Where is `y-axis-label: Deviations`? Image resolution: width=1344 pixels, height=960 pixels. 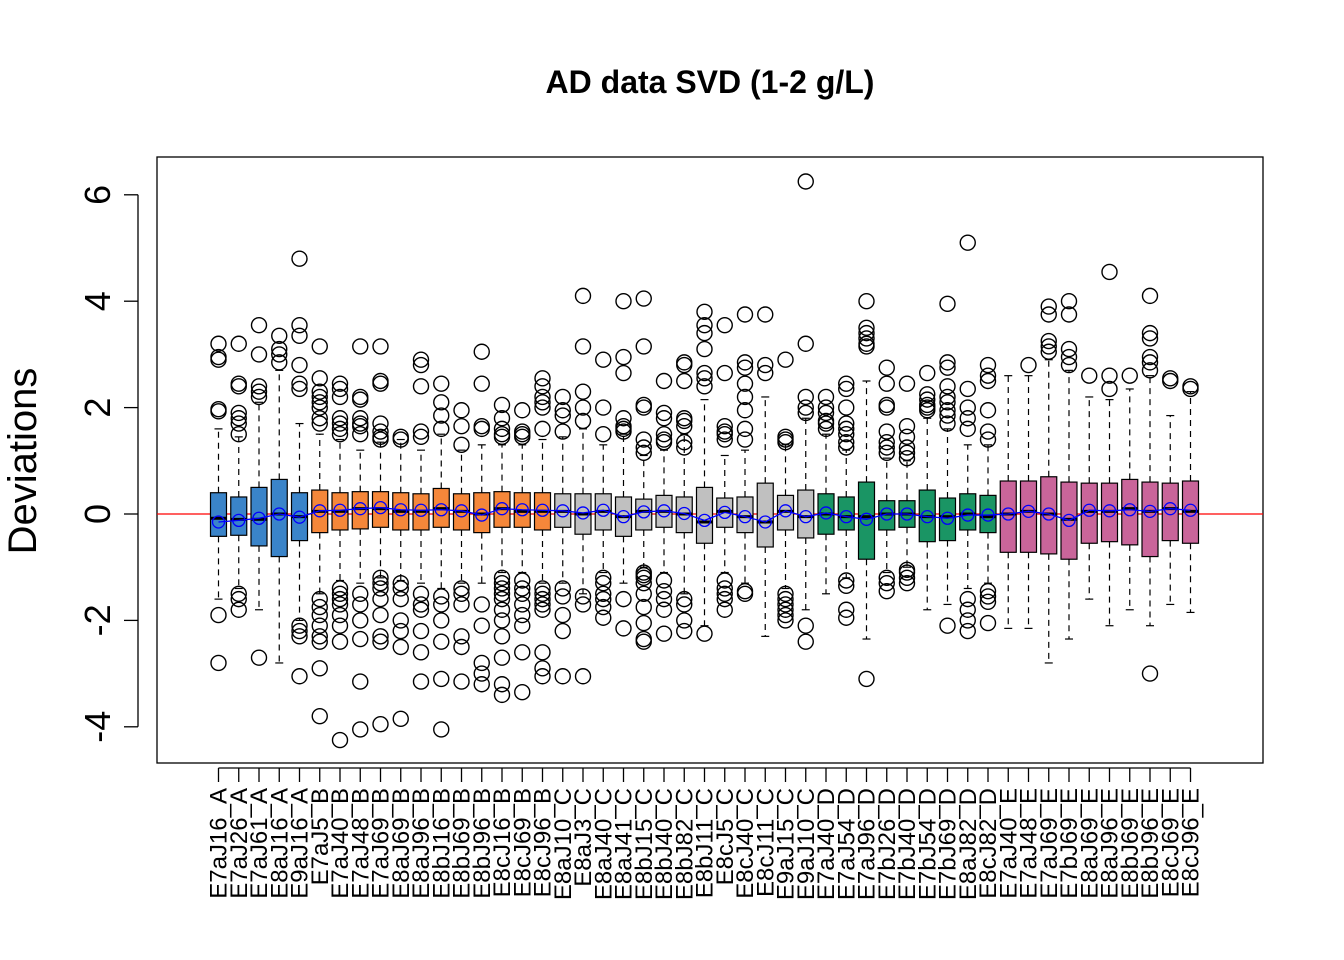 y-axis-label: Deviations is located at coordinates (23, 461).